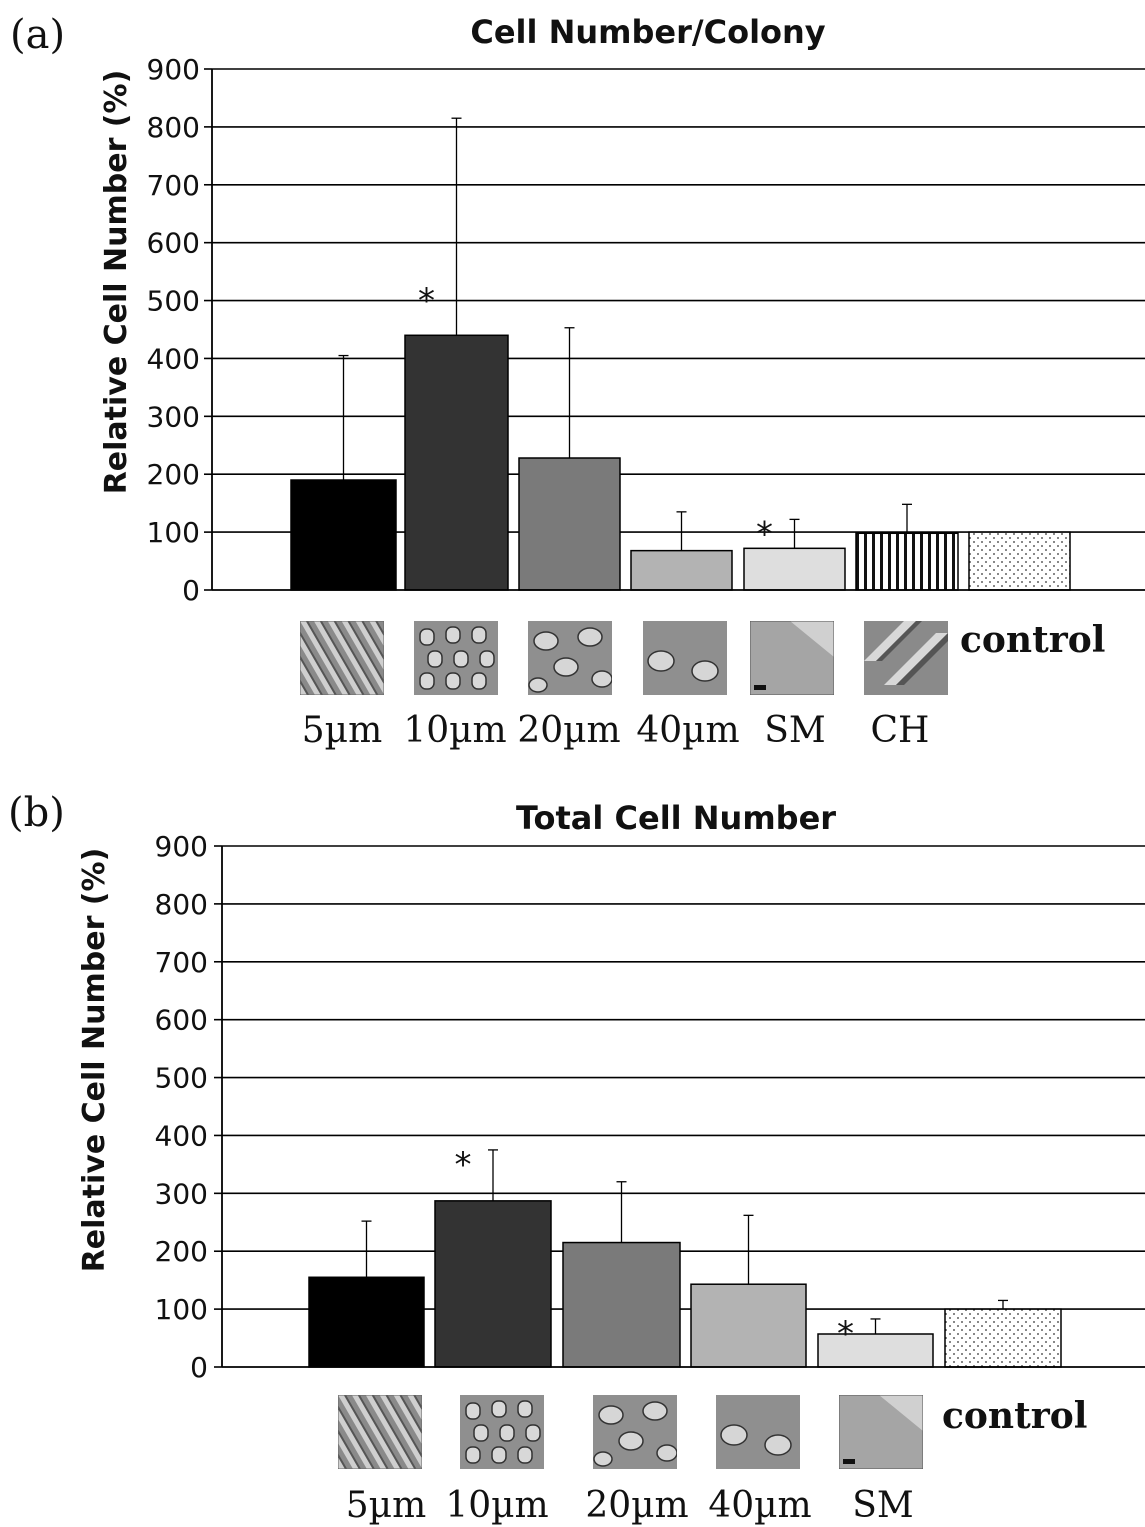  I want to click on panel-a-letter: (a), so click(37, 35).